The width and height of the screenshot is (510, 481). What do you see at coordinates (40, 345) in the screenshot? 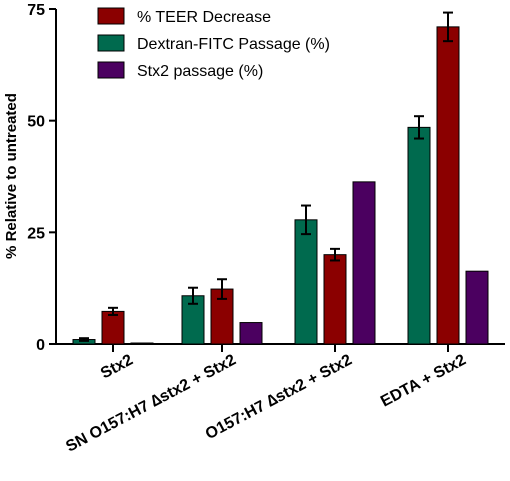
I see `y-tick-label: 0` at bounding box center [40, 345].